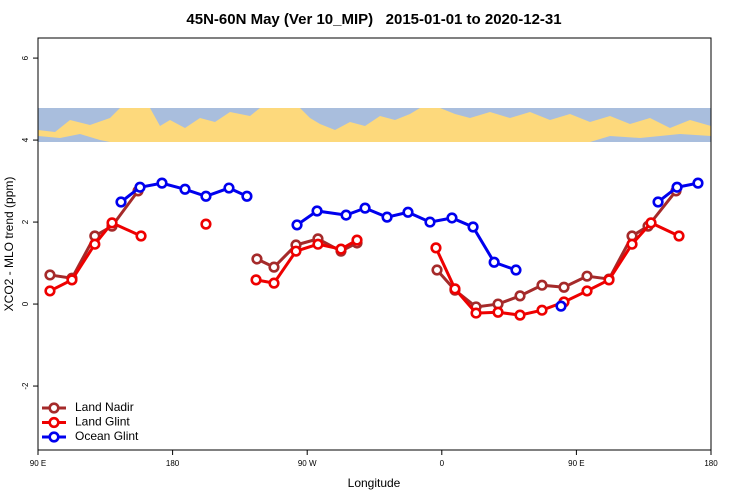  Describe the element at coordinates (9, 244) in the screenshot. I see `y-axis-title: XCO2 - MLO trend (ppm)` at that location.